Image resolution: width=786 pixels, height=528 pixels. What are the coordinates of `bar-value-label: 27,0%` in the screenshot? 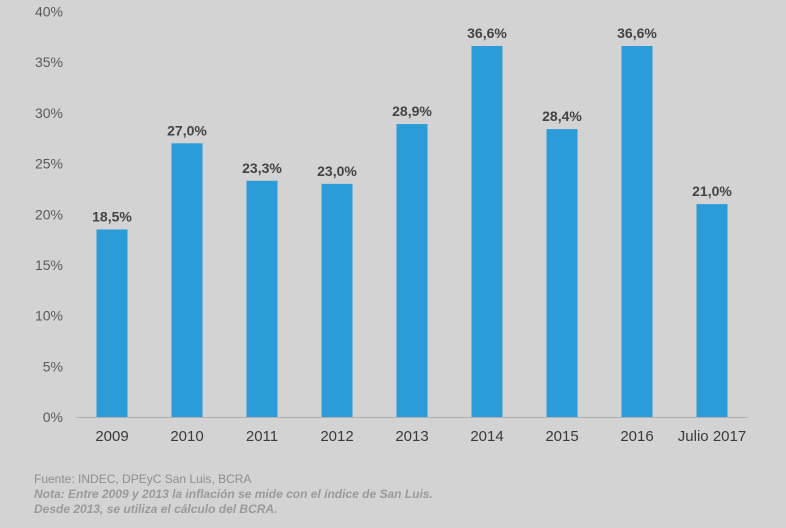 It's located at (187, 130).